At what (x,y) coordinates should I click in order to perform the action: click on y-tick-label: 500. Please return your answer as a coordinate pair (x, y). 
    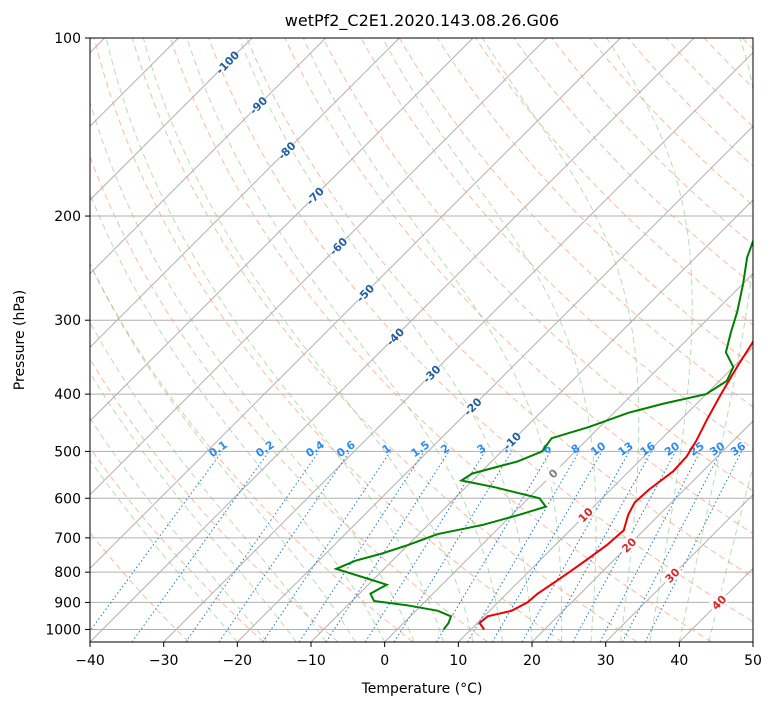
    Looking at the image, I should click on (67, 452).